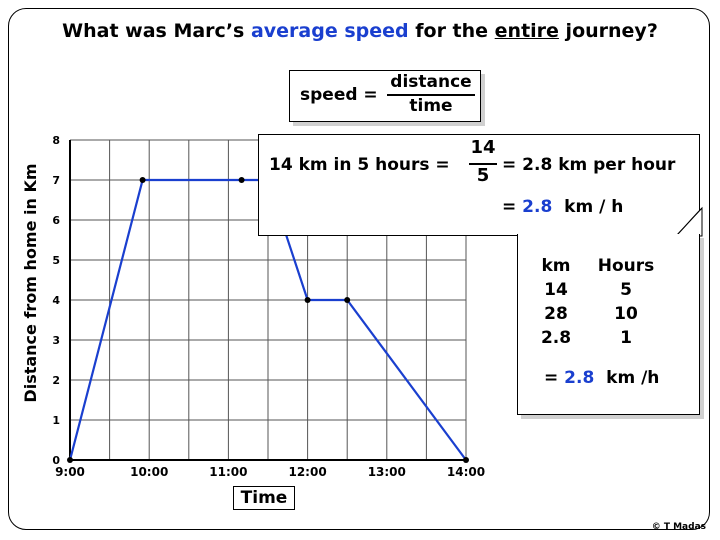 The height and width of the screenshot is (540, 720). What do you see at coordinates (156, 31) in the screenshot?
I see `question-part1: What was Marc’s` at bounding box center [156, 31].